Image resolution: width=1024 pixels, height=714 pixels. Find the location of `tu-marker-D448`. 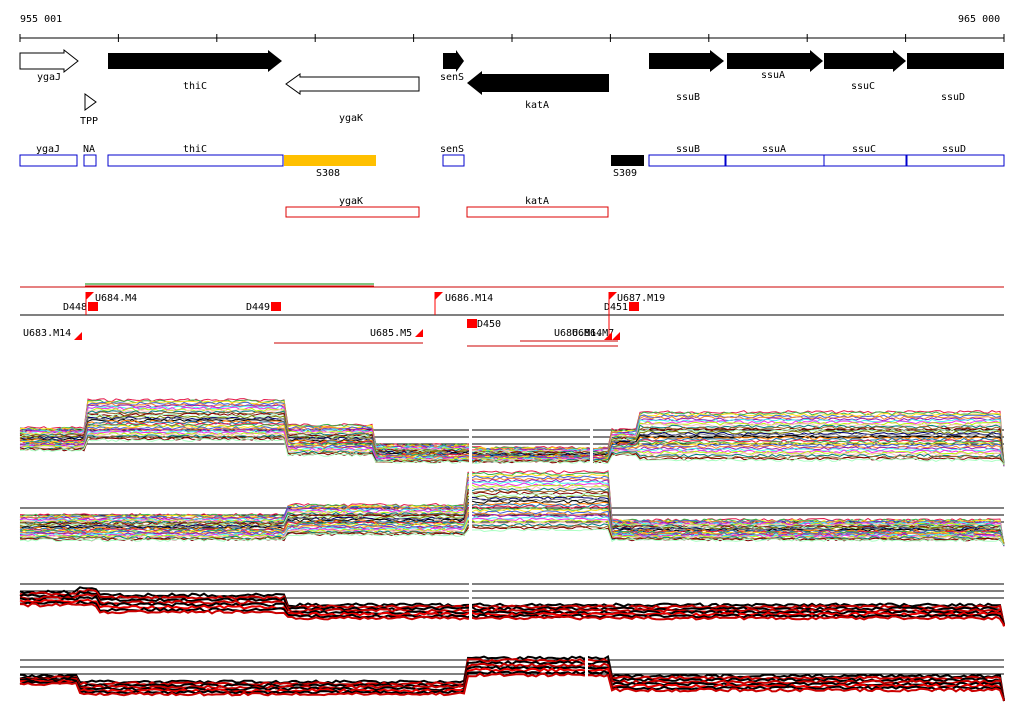

tu-marker-D448 is located at coordinates (93, 306).